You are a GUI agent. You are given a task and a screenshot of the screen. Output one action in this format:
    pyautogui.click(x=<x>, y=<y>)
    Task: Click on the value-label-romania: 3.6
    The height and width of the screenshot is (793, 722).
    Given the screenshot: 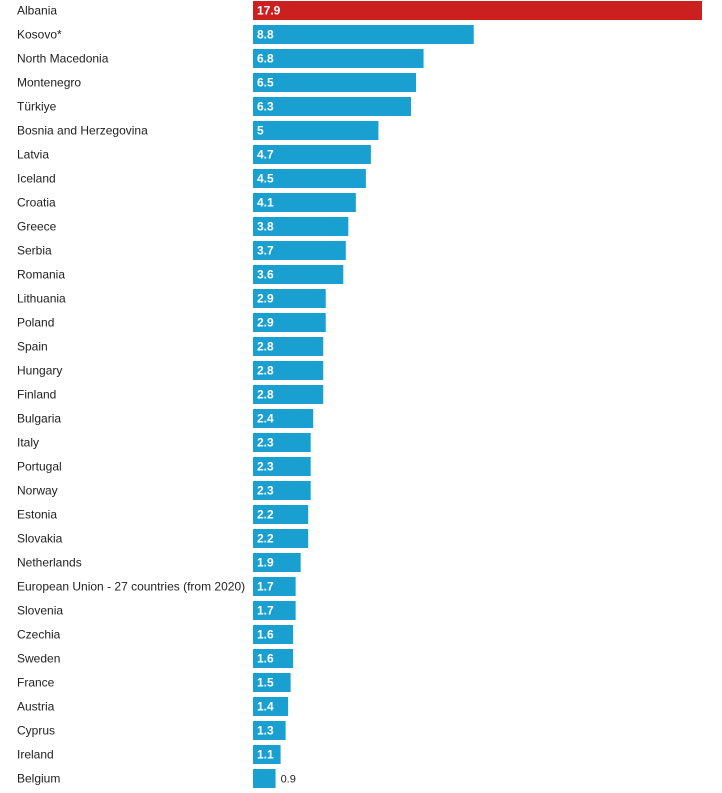 What is the action you would take?
    pyautogui.click(x=265, y=275)
    